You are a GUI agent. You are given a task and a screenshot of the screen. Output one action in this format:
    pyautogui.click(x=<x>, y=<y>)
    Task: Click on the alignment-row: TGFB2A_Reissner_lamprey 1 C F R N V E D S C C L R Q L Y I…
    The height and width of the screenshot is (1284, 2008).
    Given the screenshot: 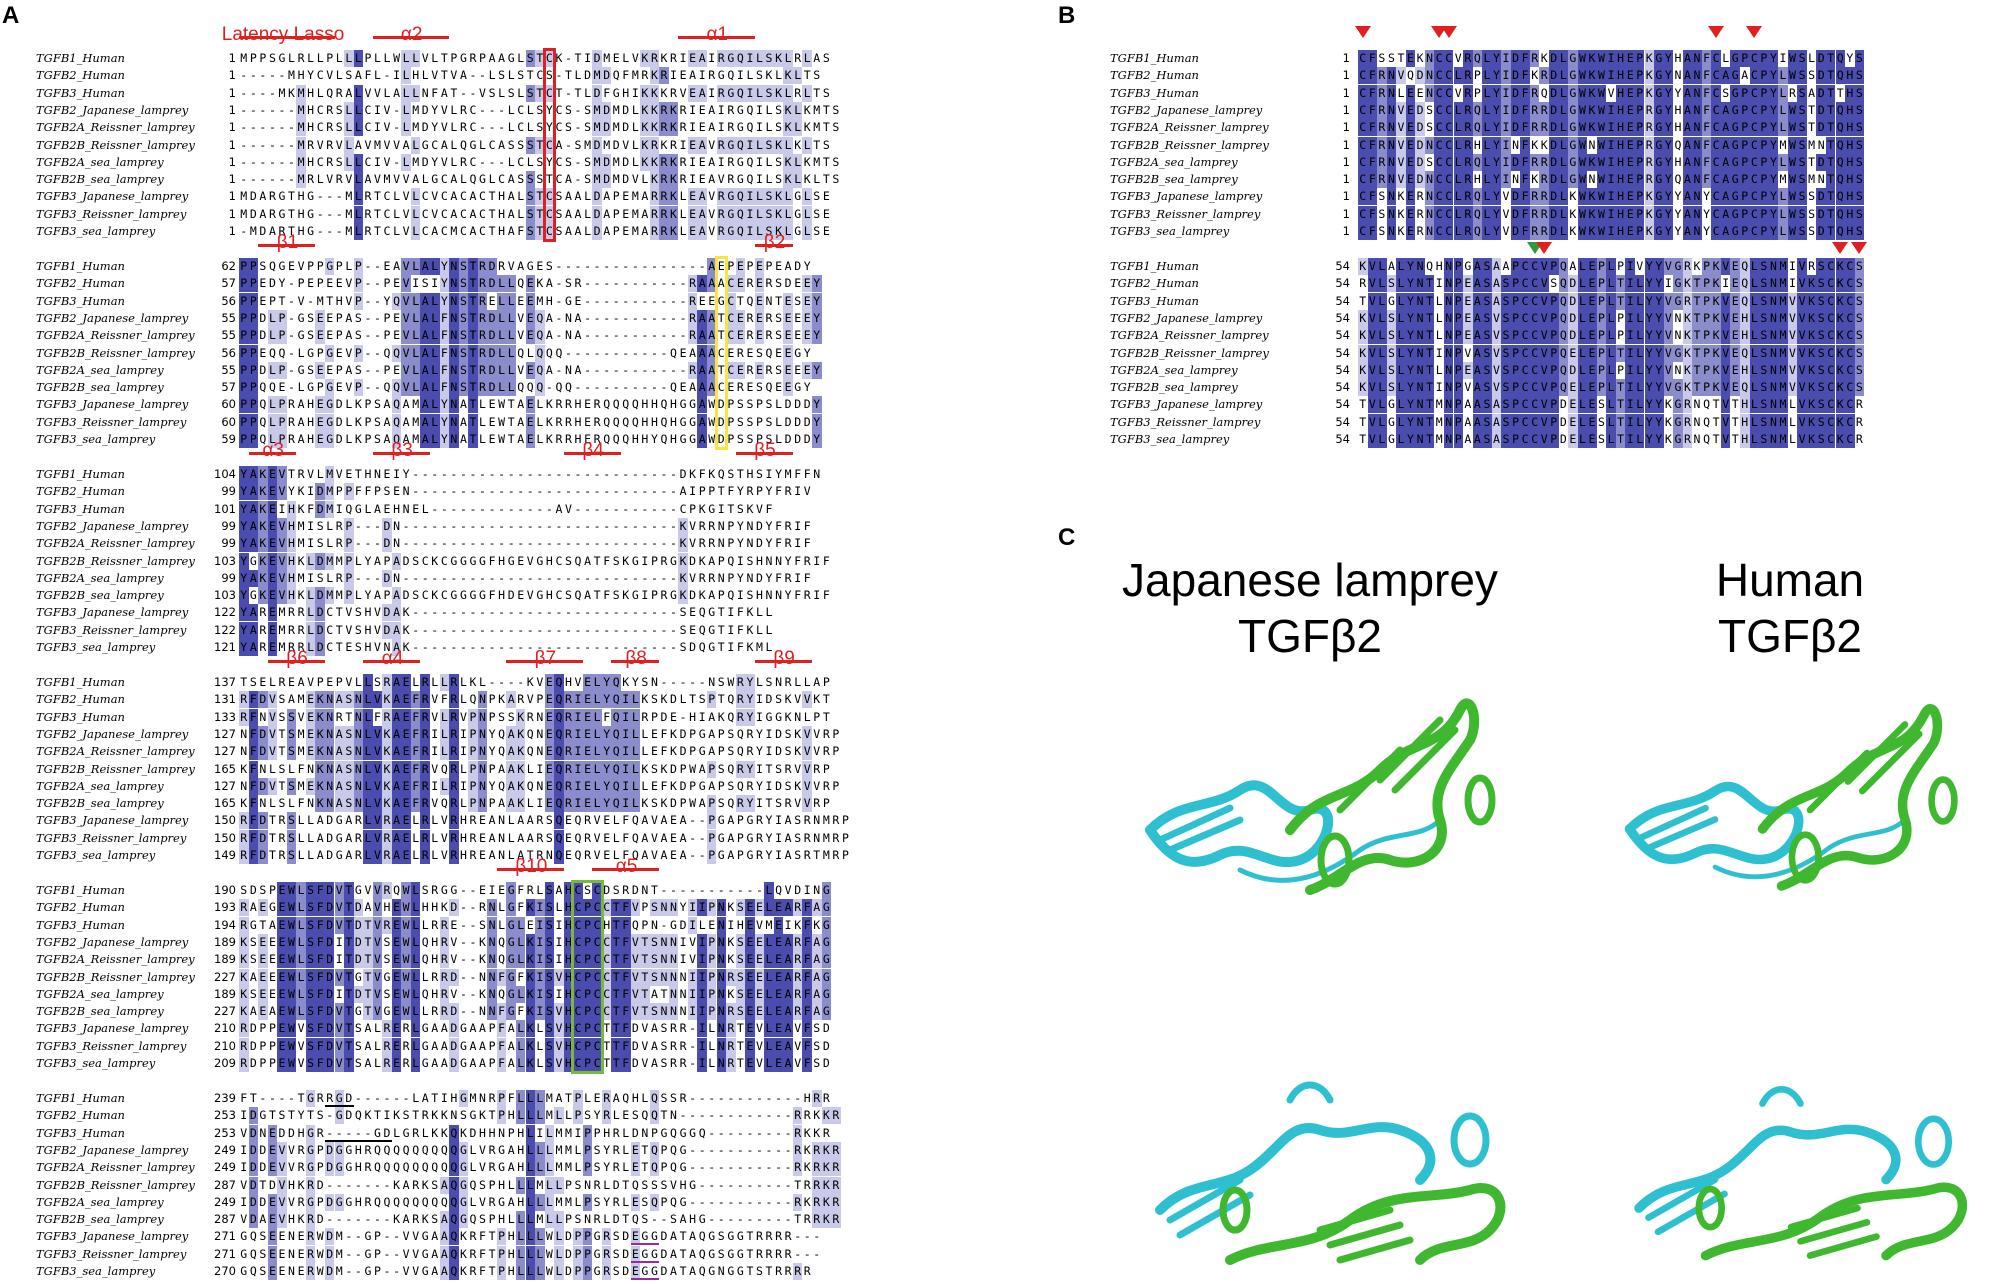 What is the action you would take?
    pyautogui.click(x=1559, y=128)
    